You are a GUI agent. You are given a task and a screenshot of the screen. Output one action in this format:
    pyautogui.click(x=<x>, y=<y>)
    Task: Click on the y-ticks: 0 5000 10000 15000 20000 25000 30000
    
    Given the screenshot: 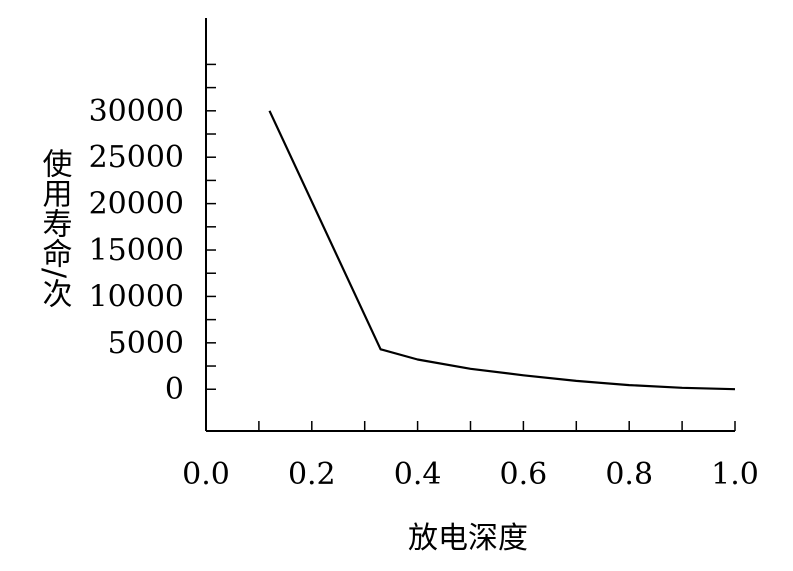 What is the action you would take?
    pyautogui.click(x=152, y=235)
    